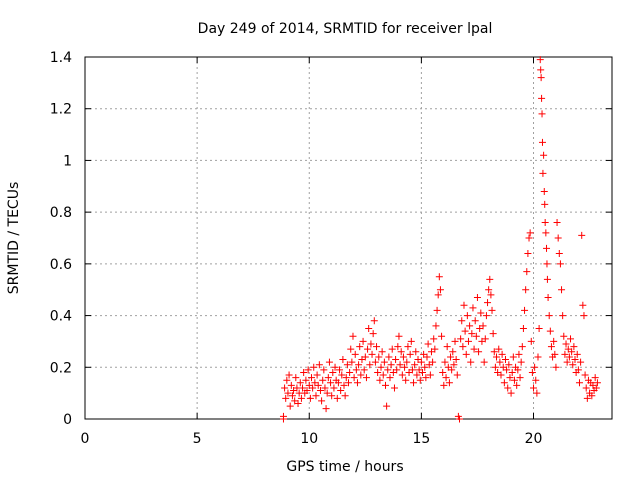 The height and width of the screenshot is (480, 640). What do you see at coordinates (344, 467) in the screenshot?
I see `x-axis-label: GPS time / hours` at bounding box center [344, 467].